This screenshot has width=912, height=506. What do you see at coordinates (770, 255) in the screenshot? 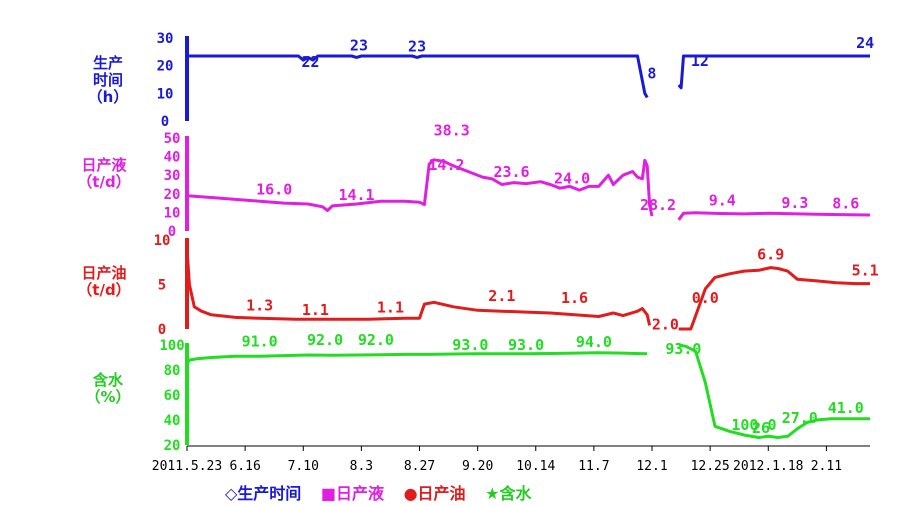
I see `panel-2-data-label: 6.9` at bounding box center [770, 255].